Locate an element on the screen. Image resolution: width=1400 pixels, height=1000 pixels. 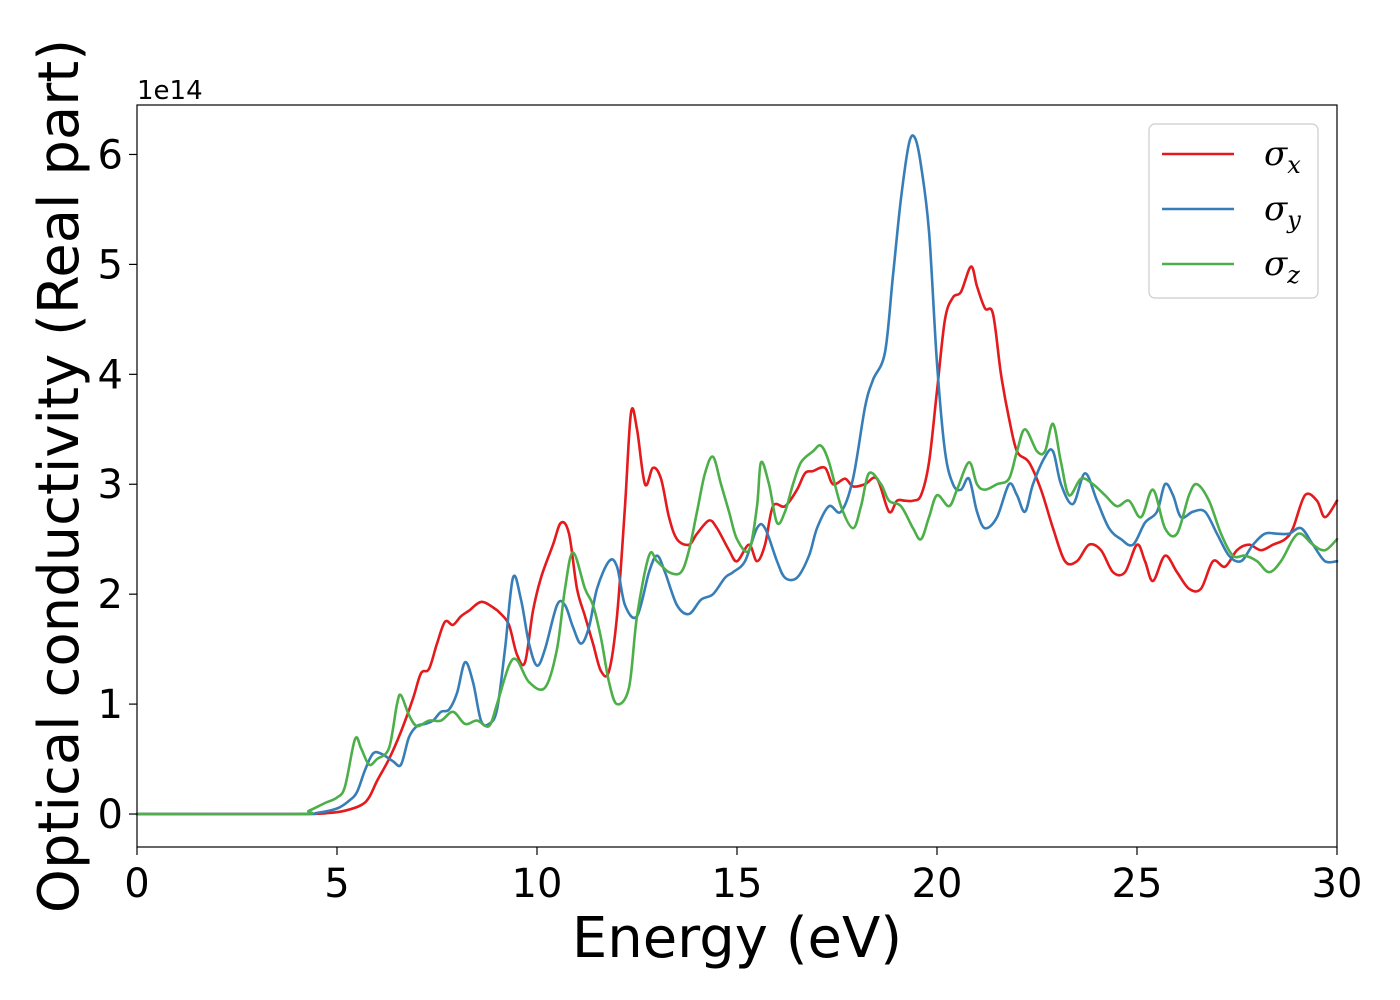
x-tick-label: 20 is located at coordinates (937, 884).